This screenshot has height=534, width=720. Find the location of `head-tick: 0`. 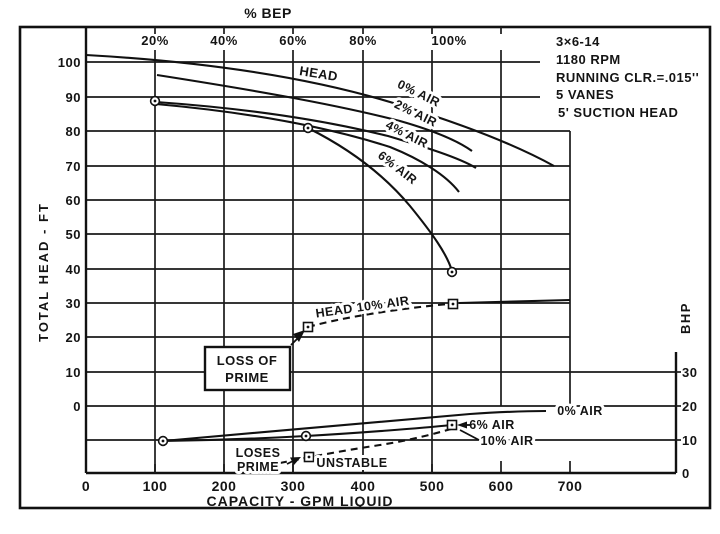

head-tick: 0 is located at coordinates (77, 406).